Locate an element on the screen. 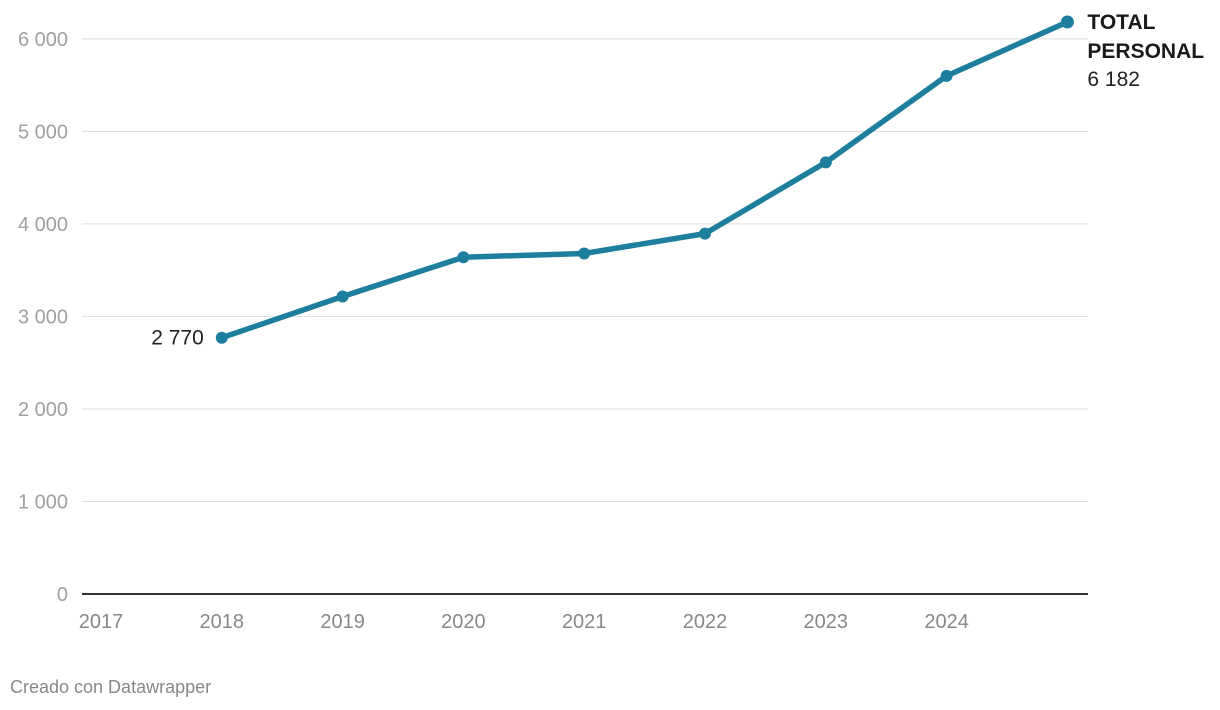 The image size is (1220, 710). x-tick-label: 2022 is located at coordinates (705, 622).